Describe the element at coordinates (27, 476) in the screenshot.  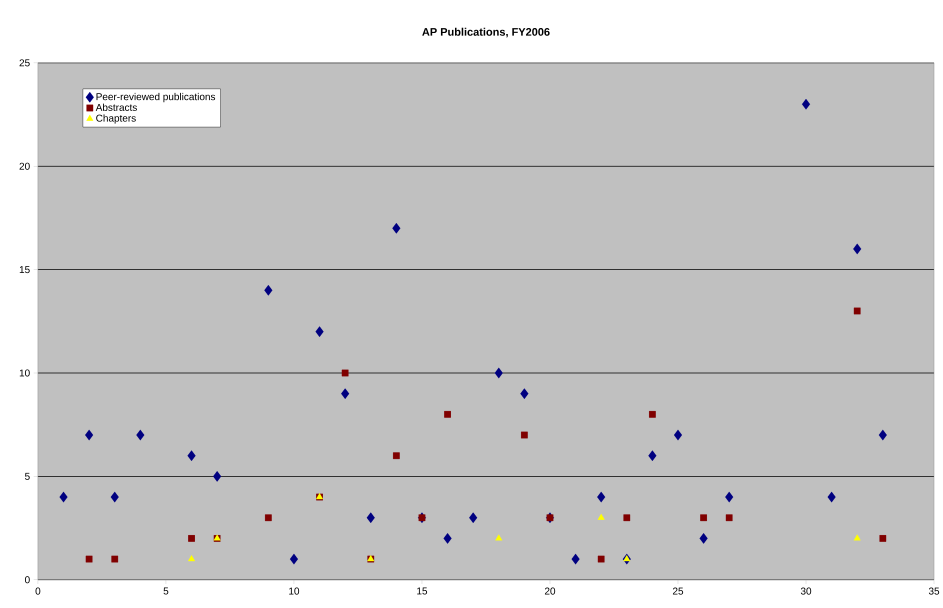
I see `y-tick-label: 5` at that location.